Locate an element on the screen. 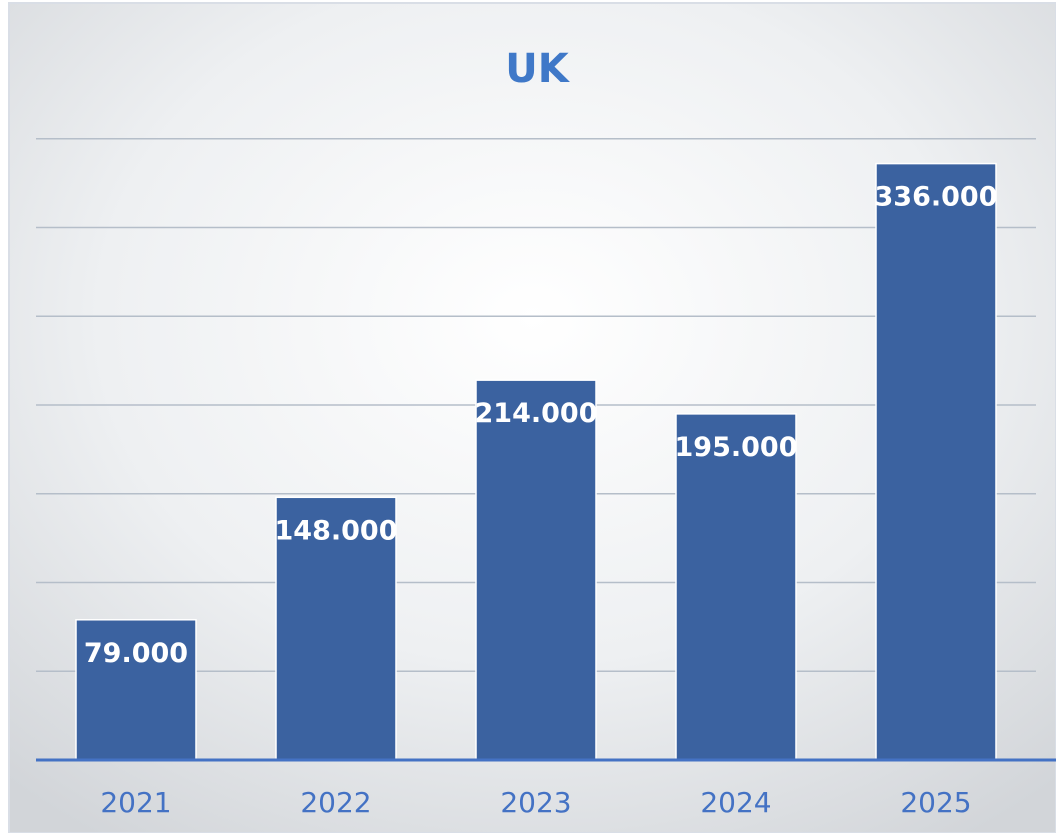 The height and width of the screenshot is (833, 1056). data-label-2021: 79.000 is located at coordinates (136, 653).